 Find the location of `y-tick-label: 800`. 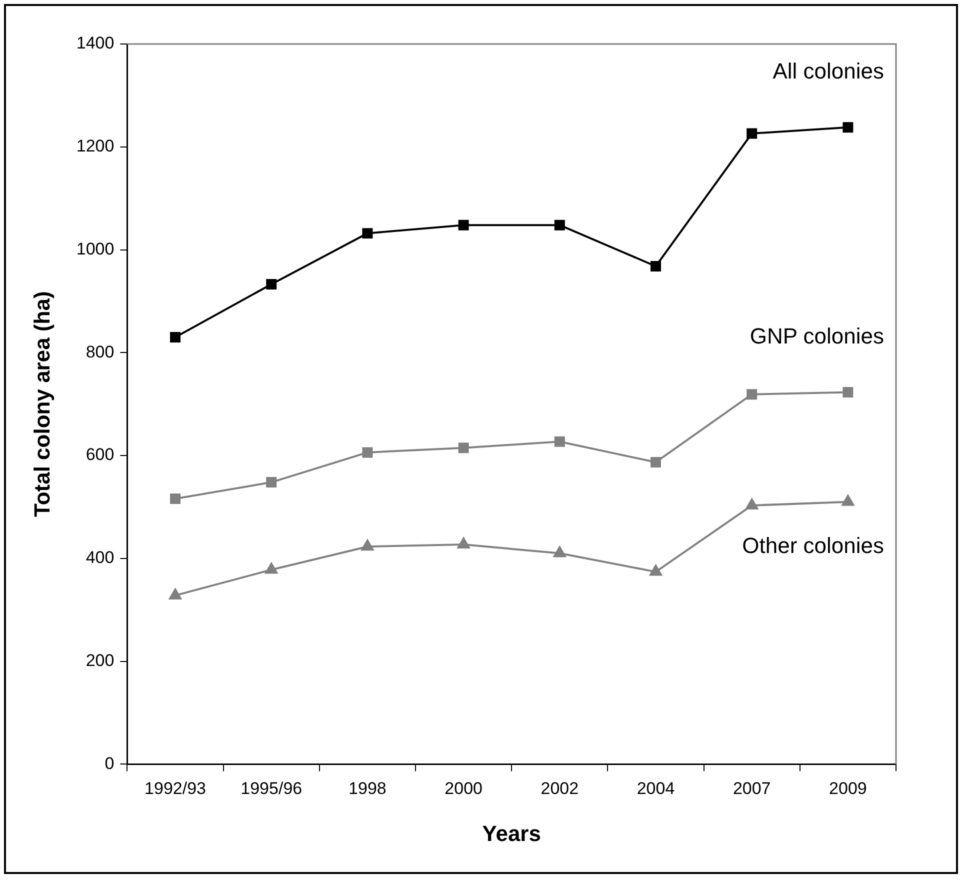

y-tick-label: 800 is located at coordinates (100, 352).